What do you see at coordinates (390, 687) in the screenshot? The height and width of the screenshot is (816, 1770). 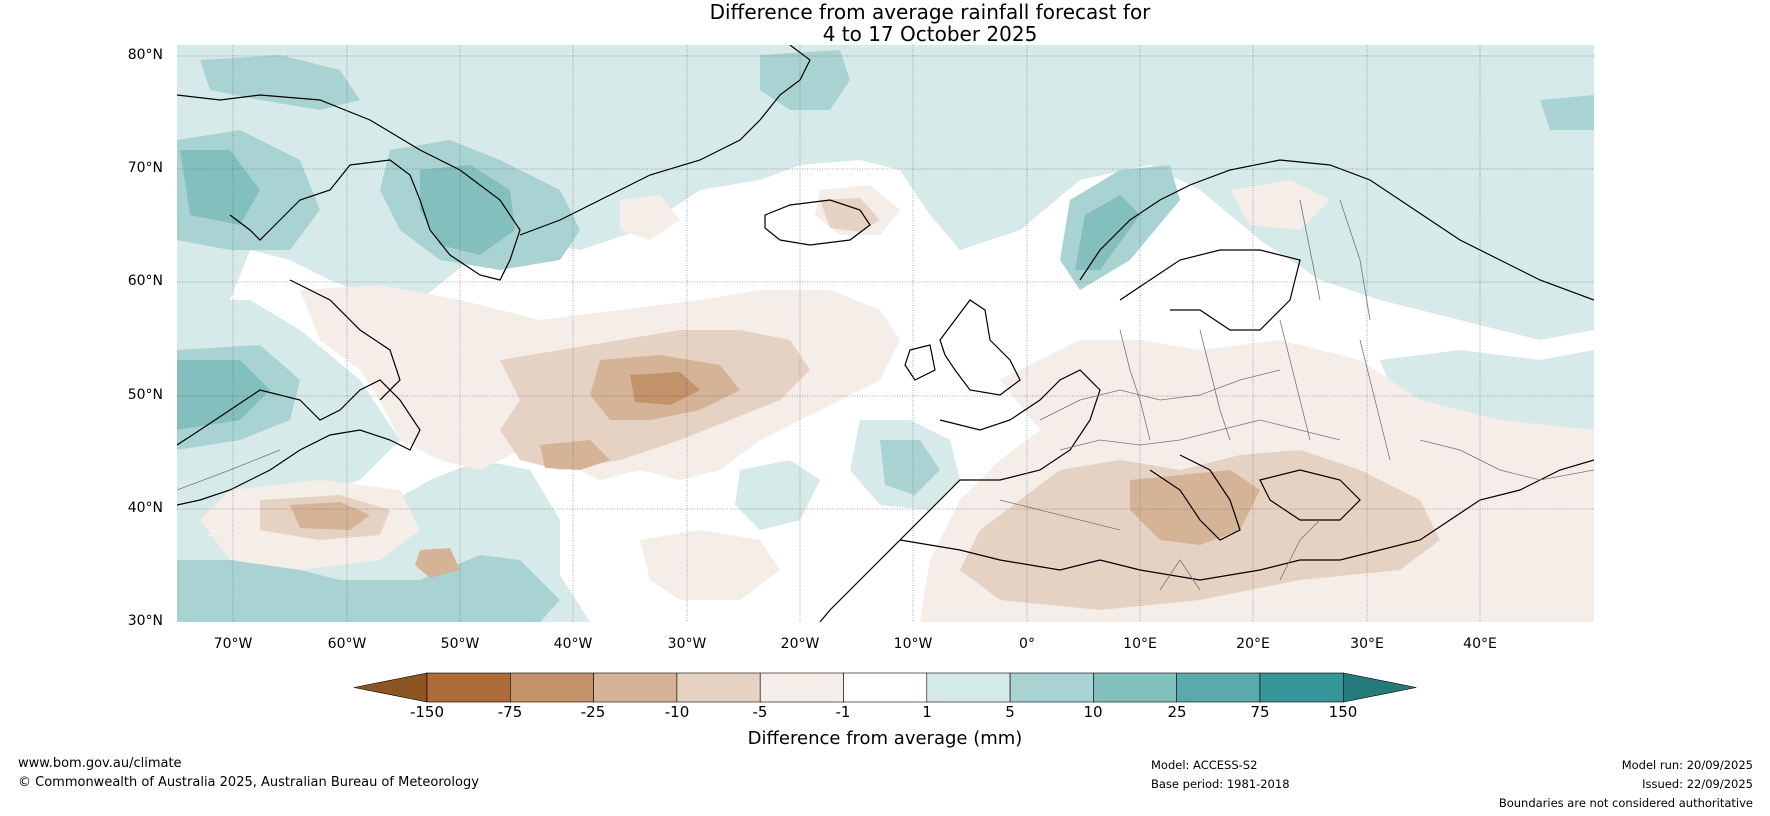 I see `colorbar-extend-low` at bounding box center [390, 687].